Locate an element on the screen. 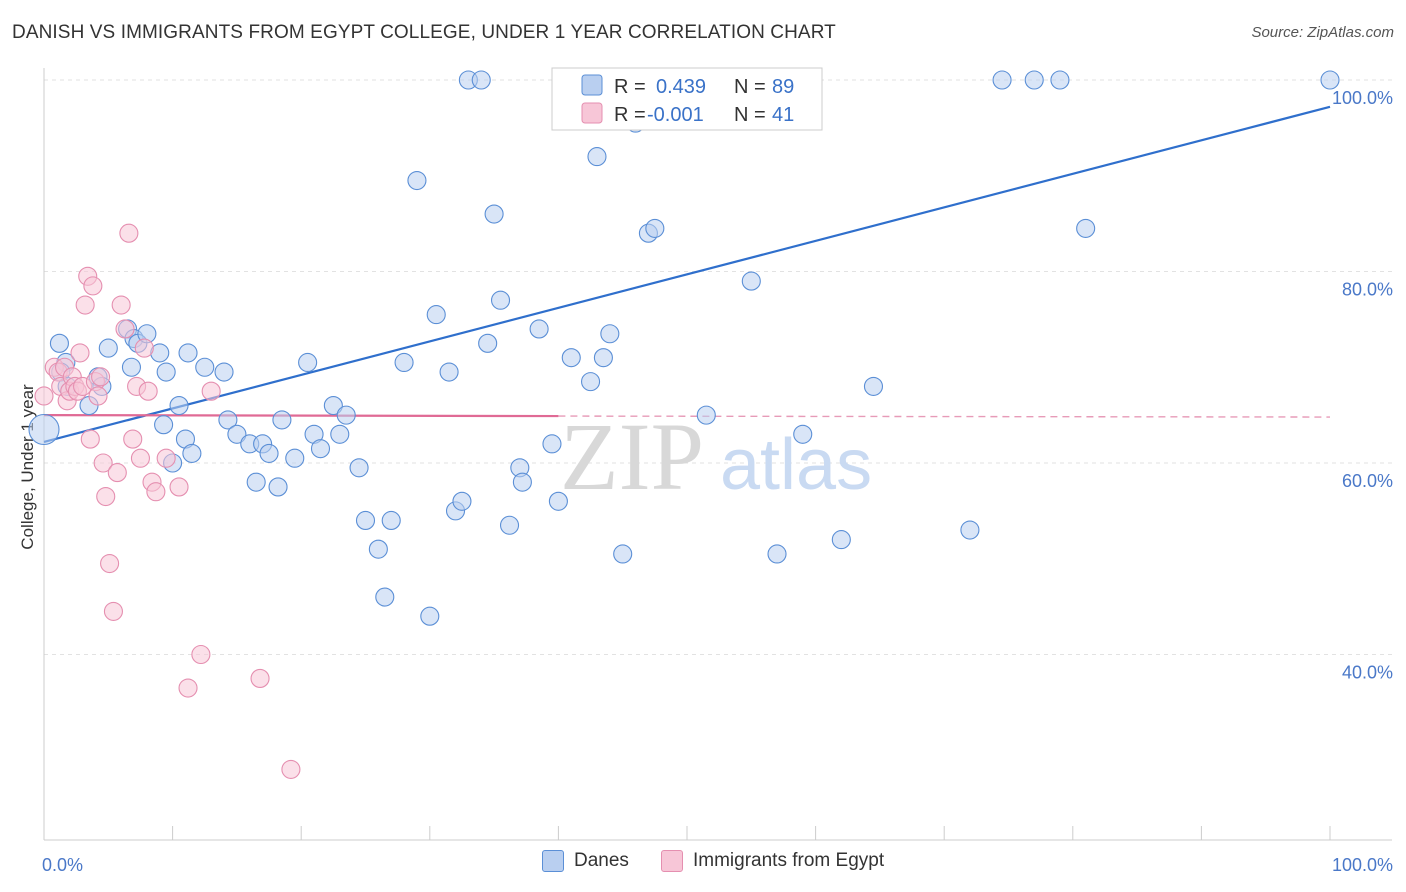 This screenshot has height=892, width=1406. trend-line-egypt-extension is located at coordinates (944, 416).